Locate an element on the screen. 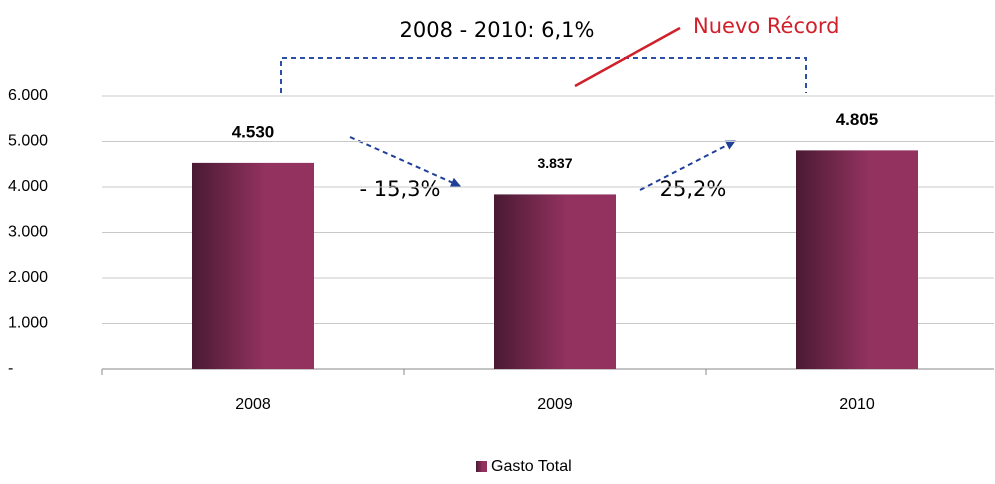  down-arrow is located at coordinates (405, 161).